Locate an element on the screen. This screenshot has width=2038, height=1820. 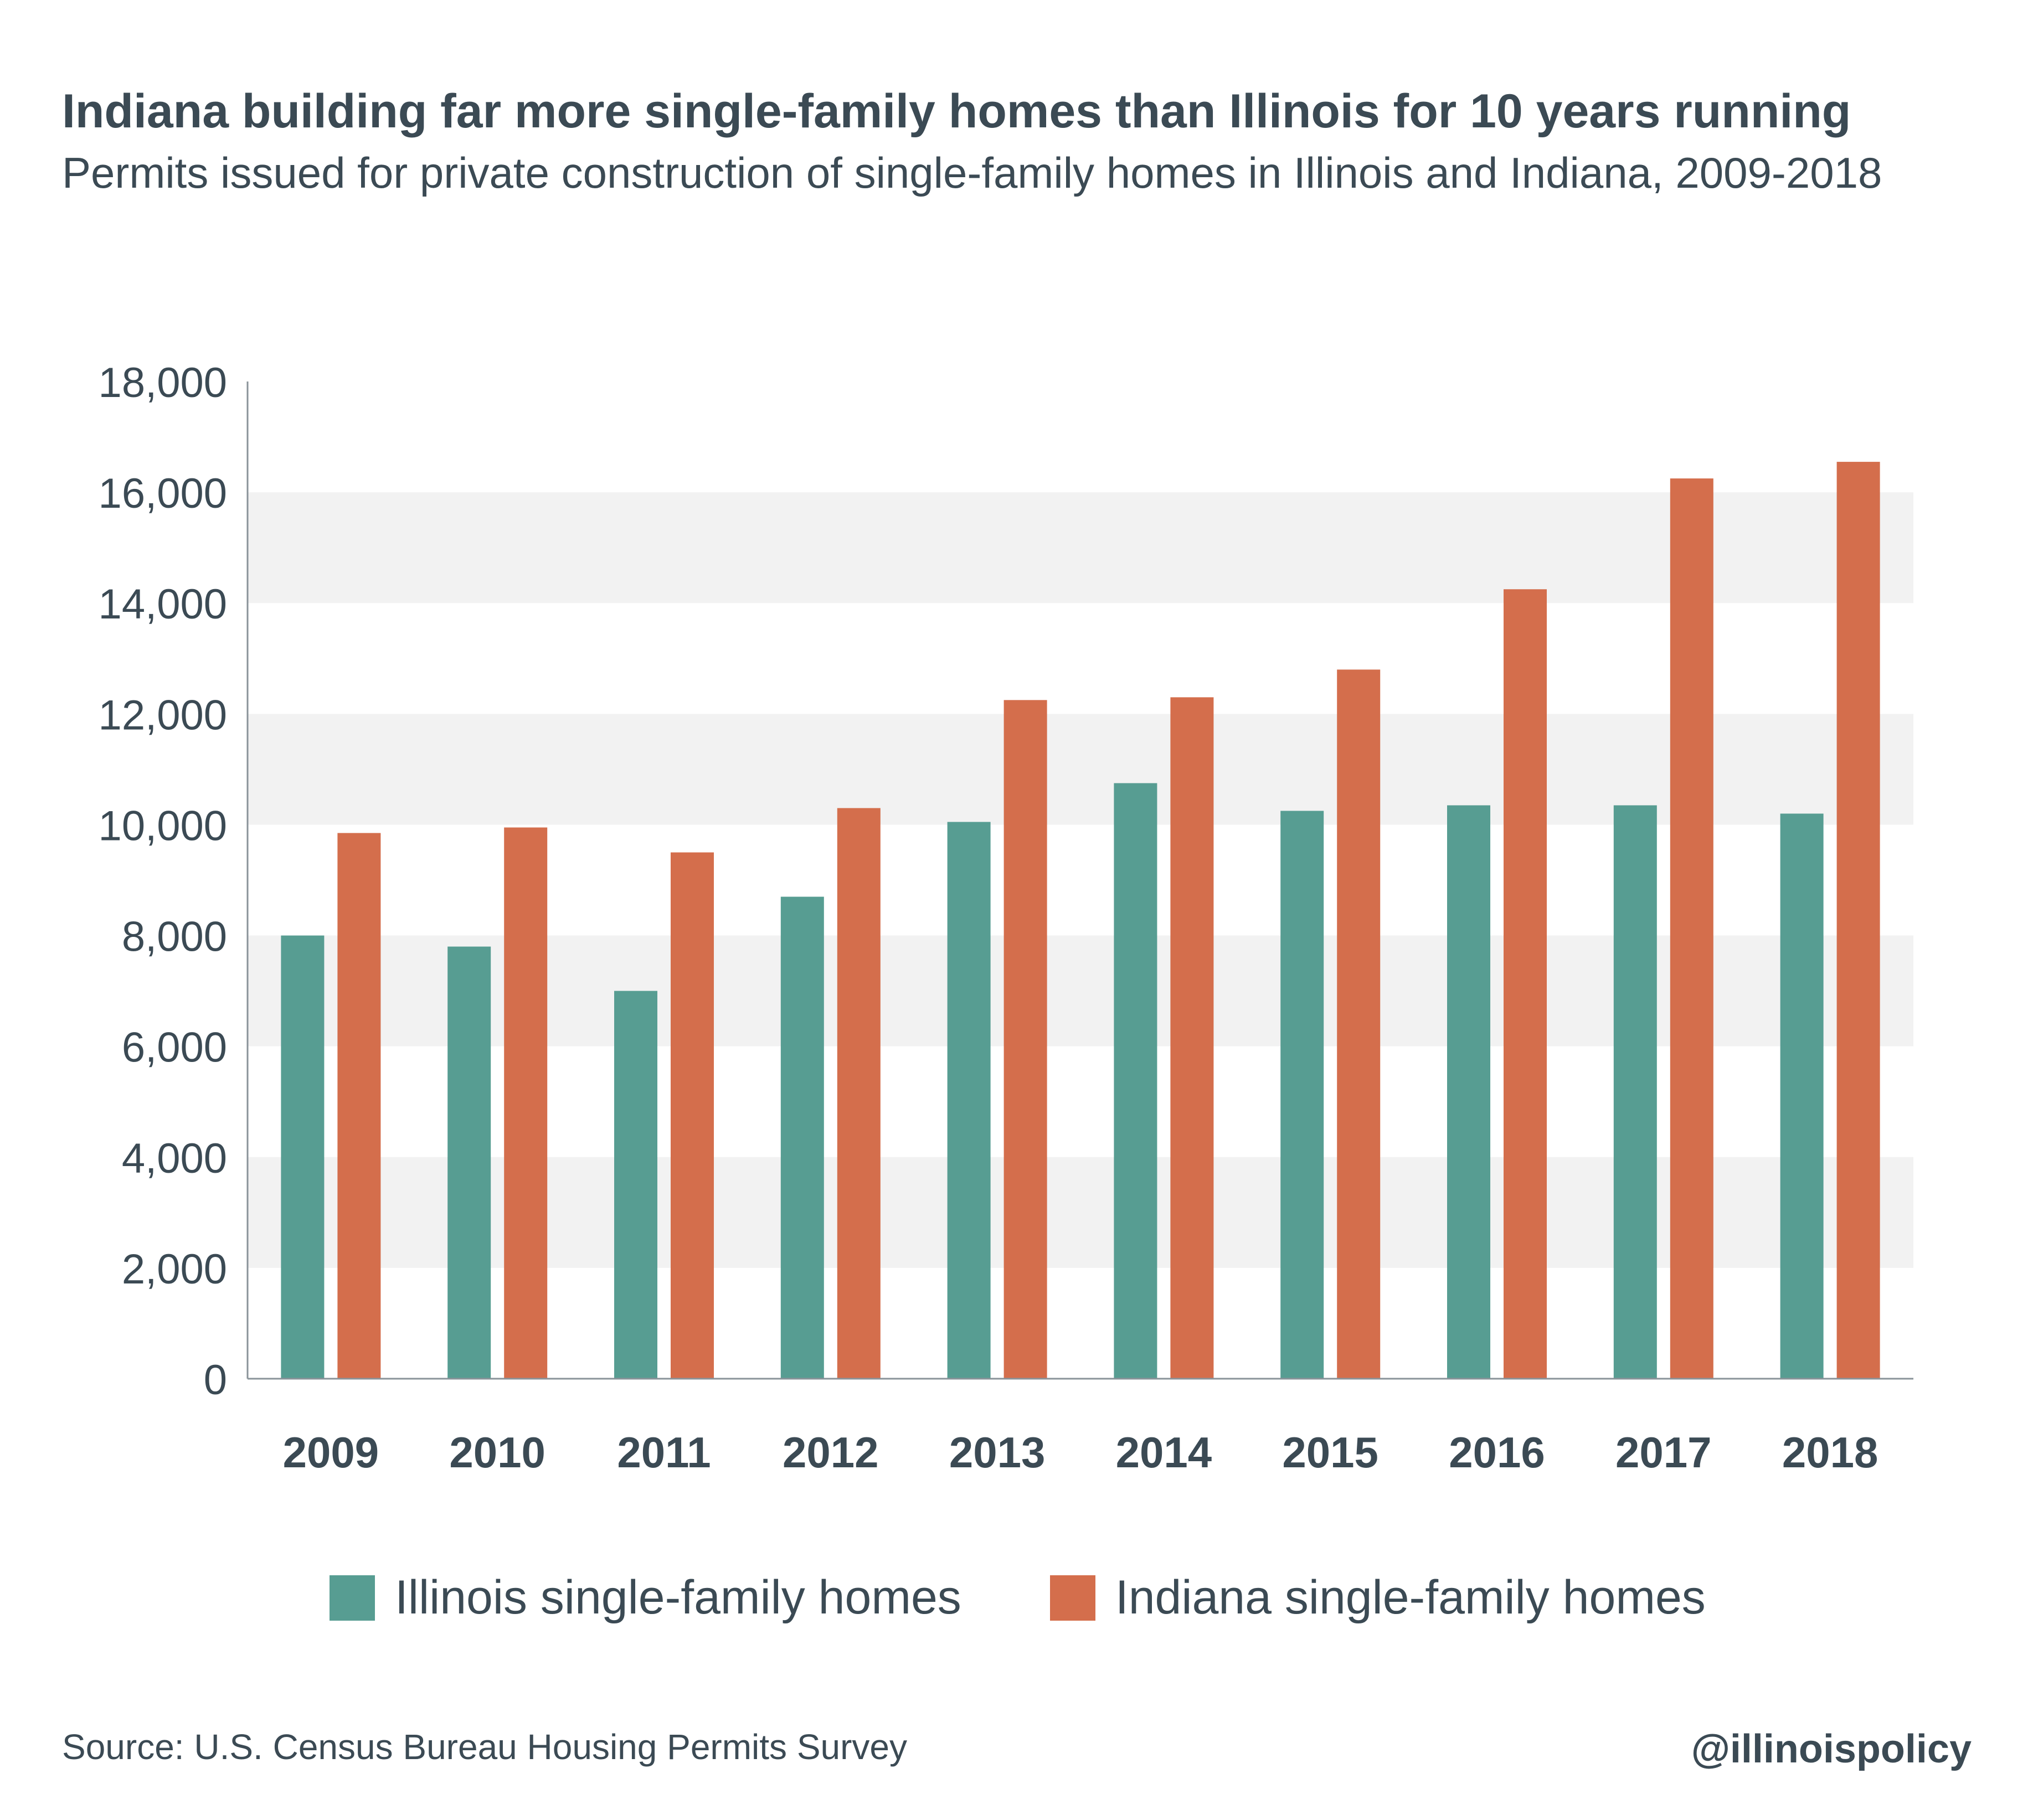
legend-swatch-illinois is located at coordinates (353, 1598).